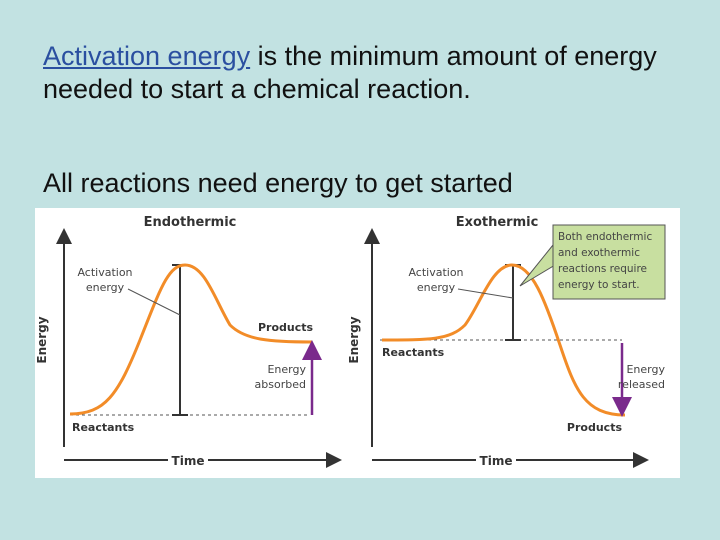  I want to click on endo-activation-label-1: Activation, so click(104, 272).